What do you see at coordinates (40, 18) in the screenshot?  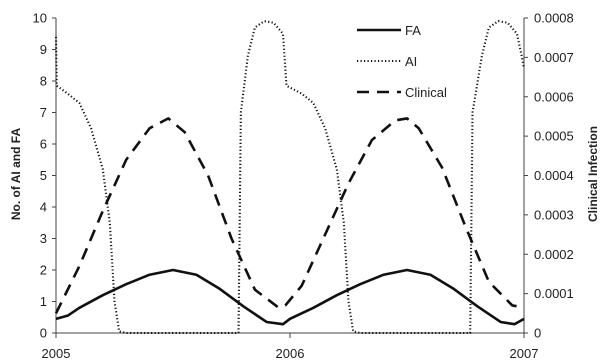 I see `left-y-tick-label: 10` at bounding box center [40, 18].